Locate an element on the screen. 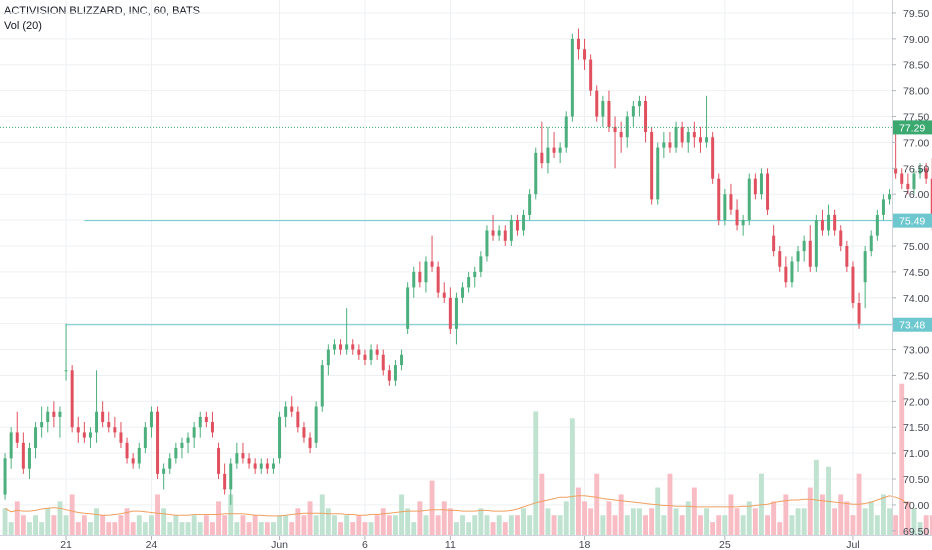 Image resolution: width=932 pixels, height=550 pixels. hline-price-badge-bg is located at coordinates (912, 324).